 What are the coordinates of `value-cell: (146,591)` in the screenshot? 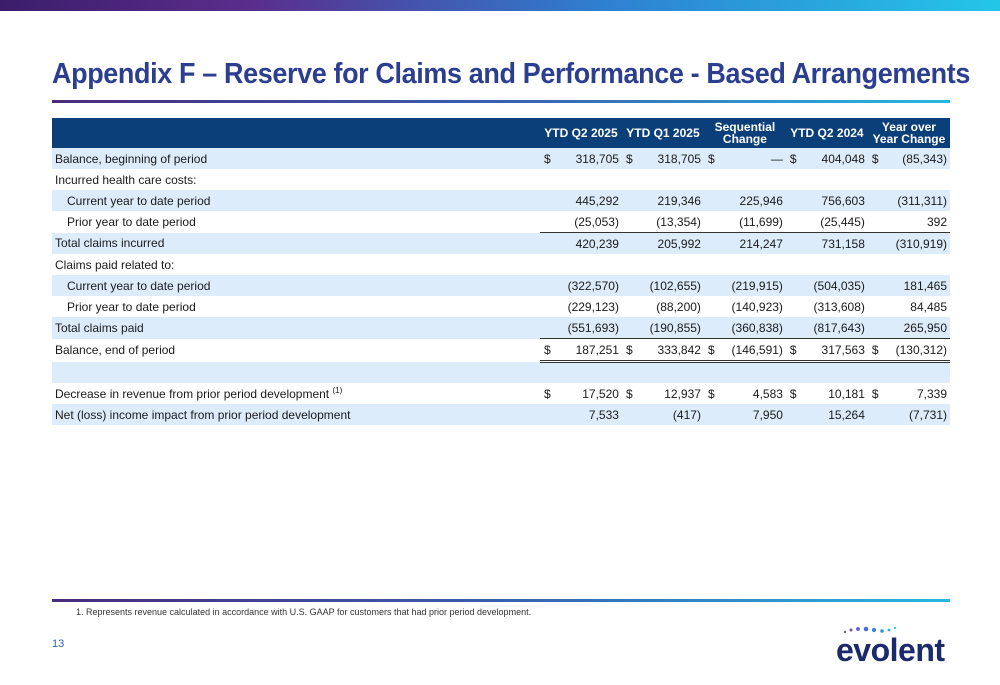 It's located at (751, 350).